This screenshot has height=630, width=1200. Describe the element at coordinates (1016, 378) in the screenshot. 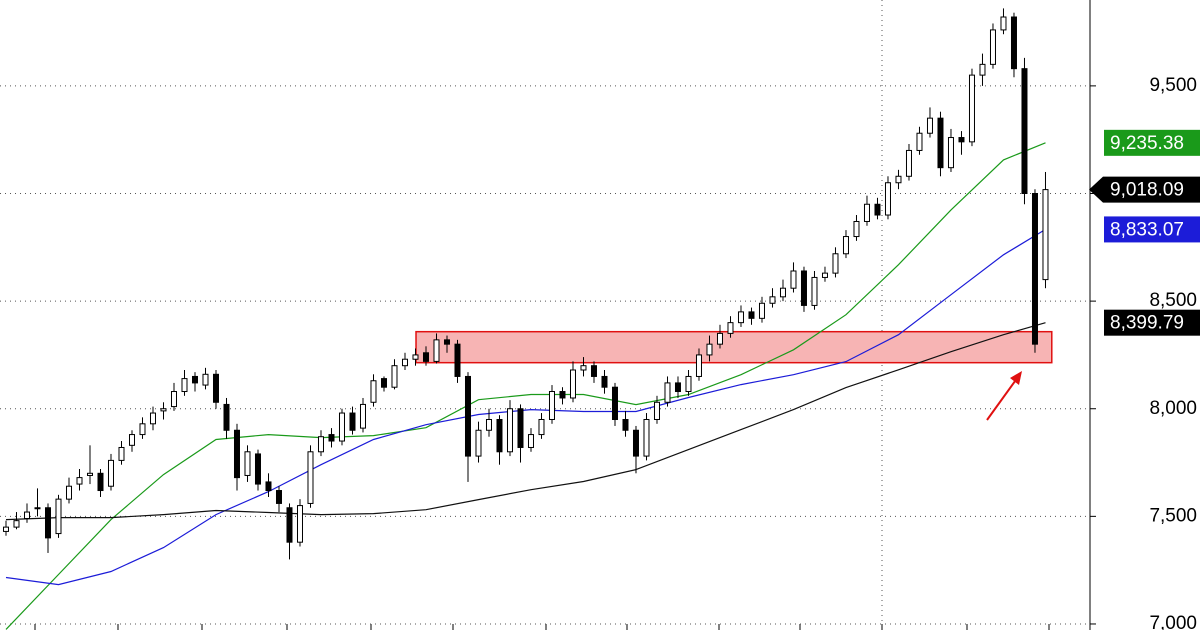

I see `annotation-arrow-head` at that location.